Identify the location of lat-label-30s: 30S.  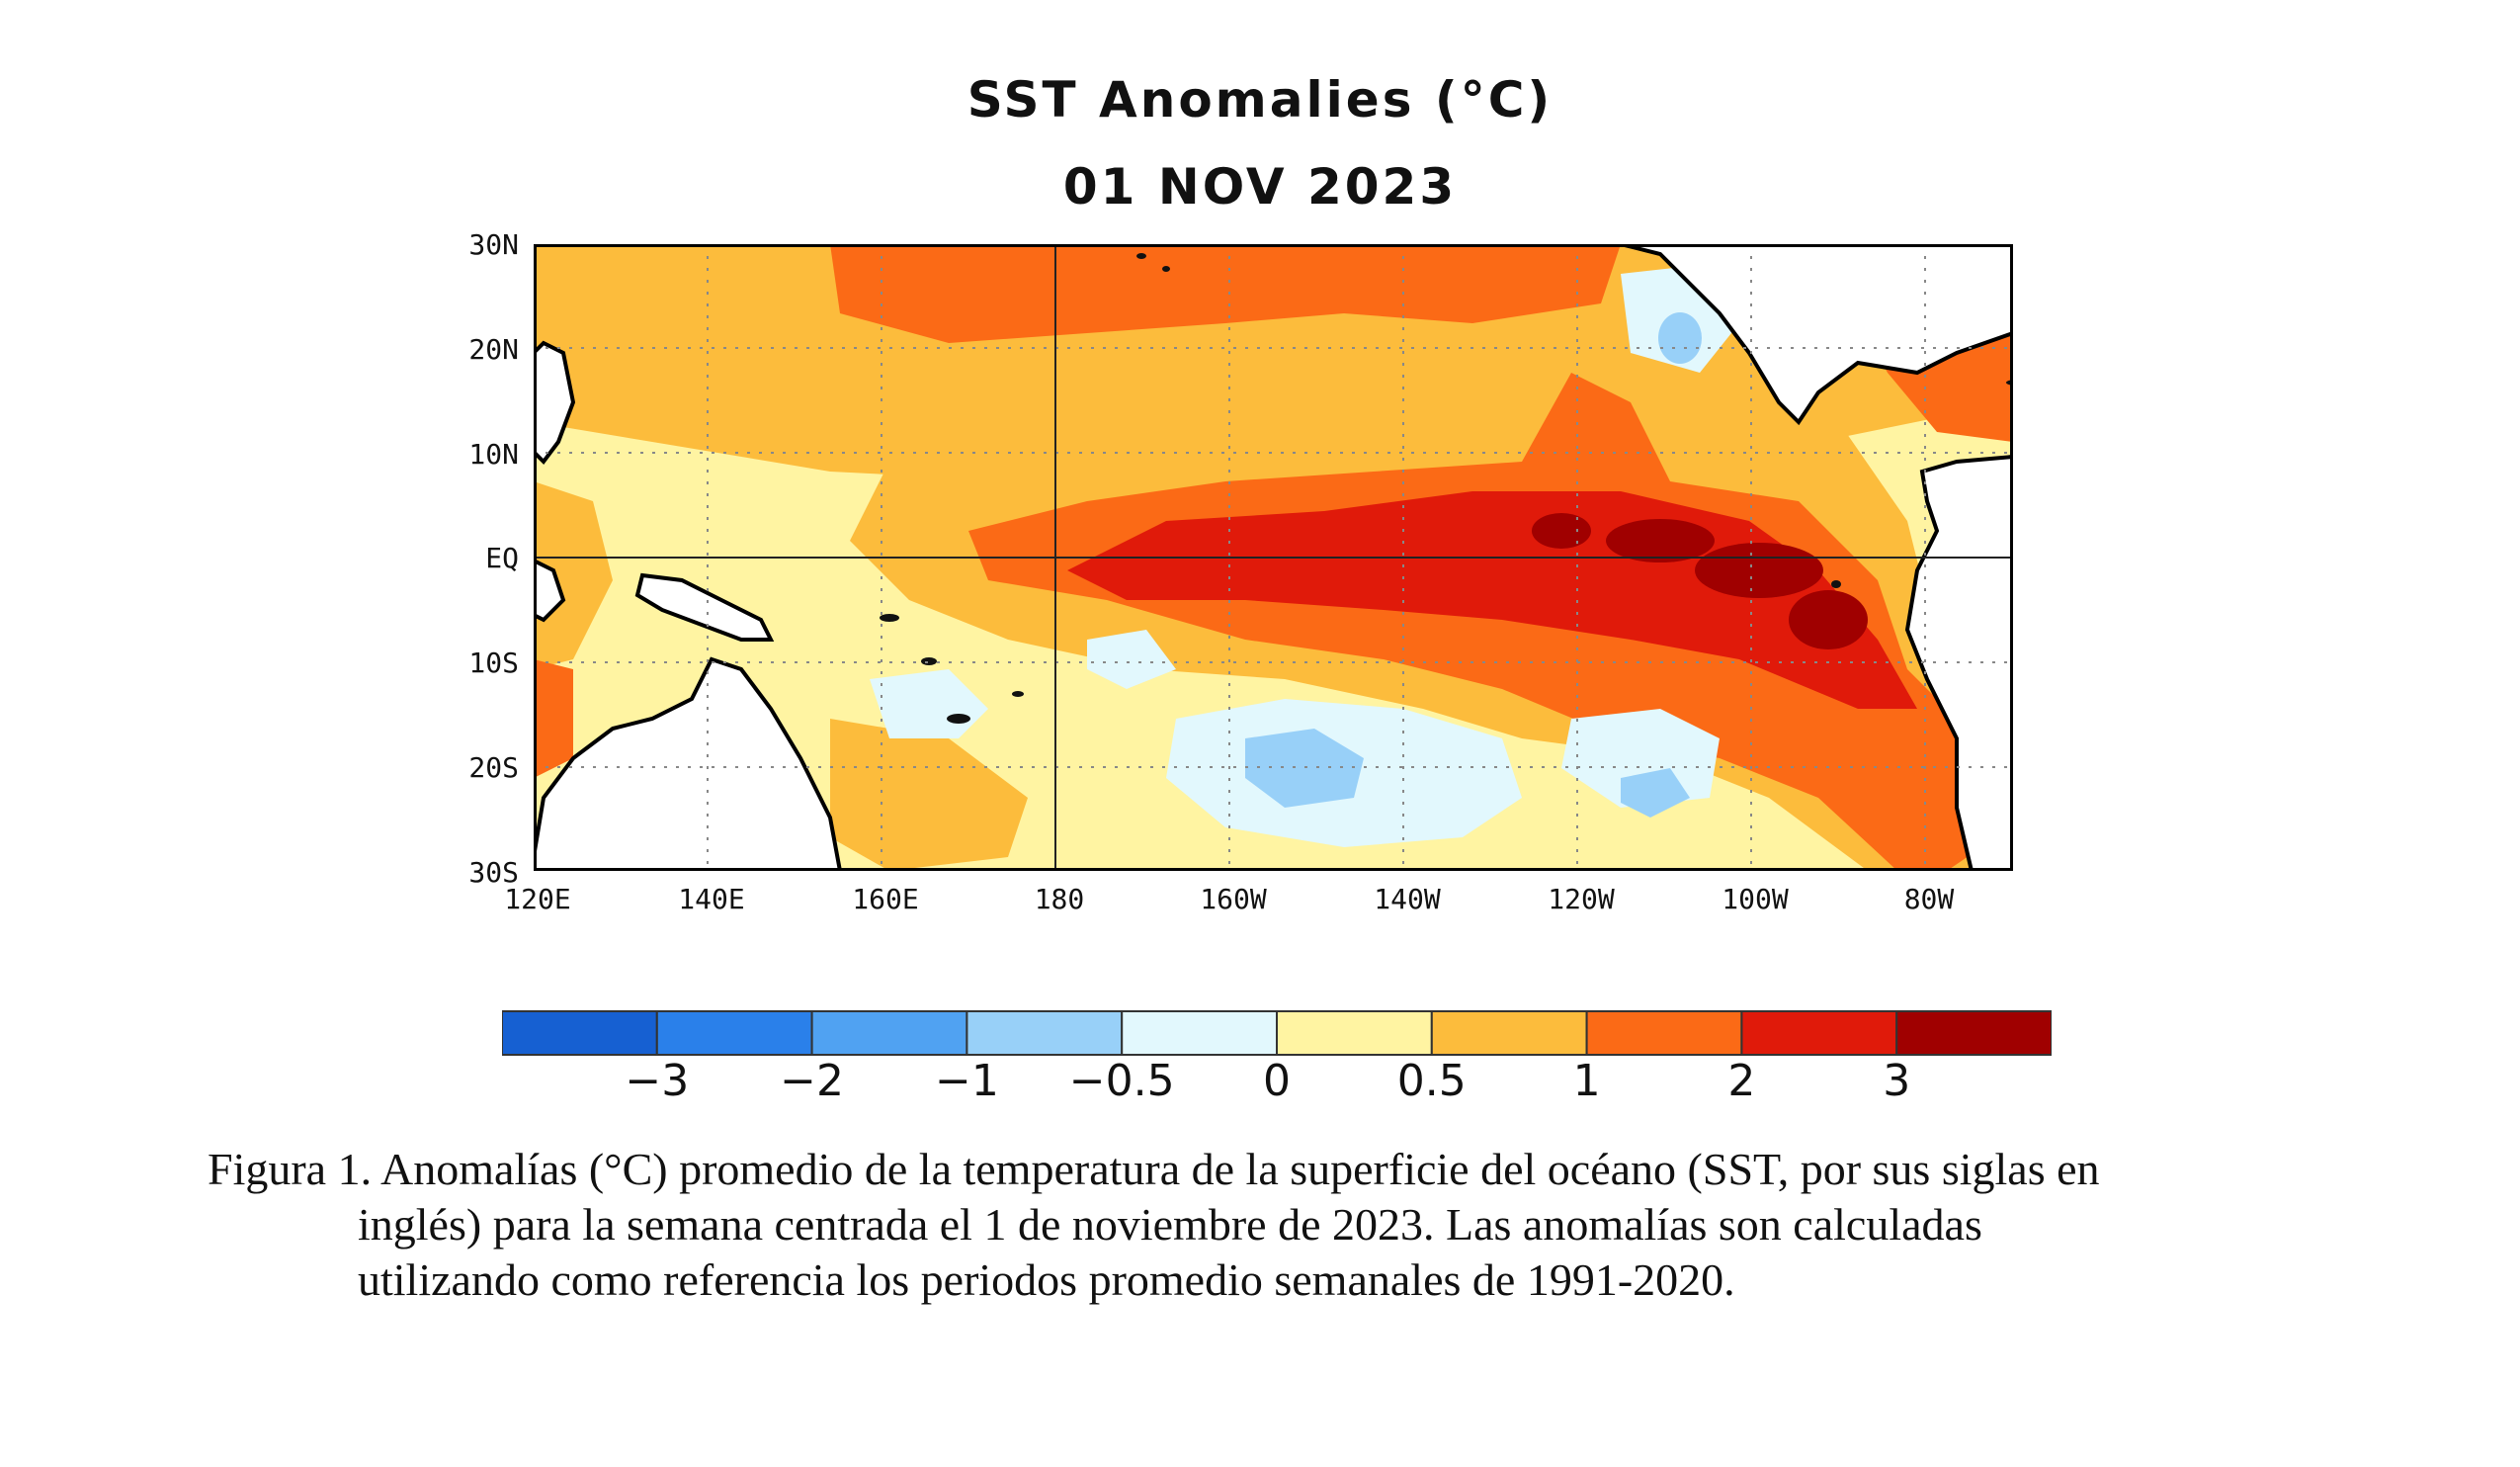
(493, 872).